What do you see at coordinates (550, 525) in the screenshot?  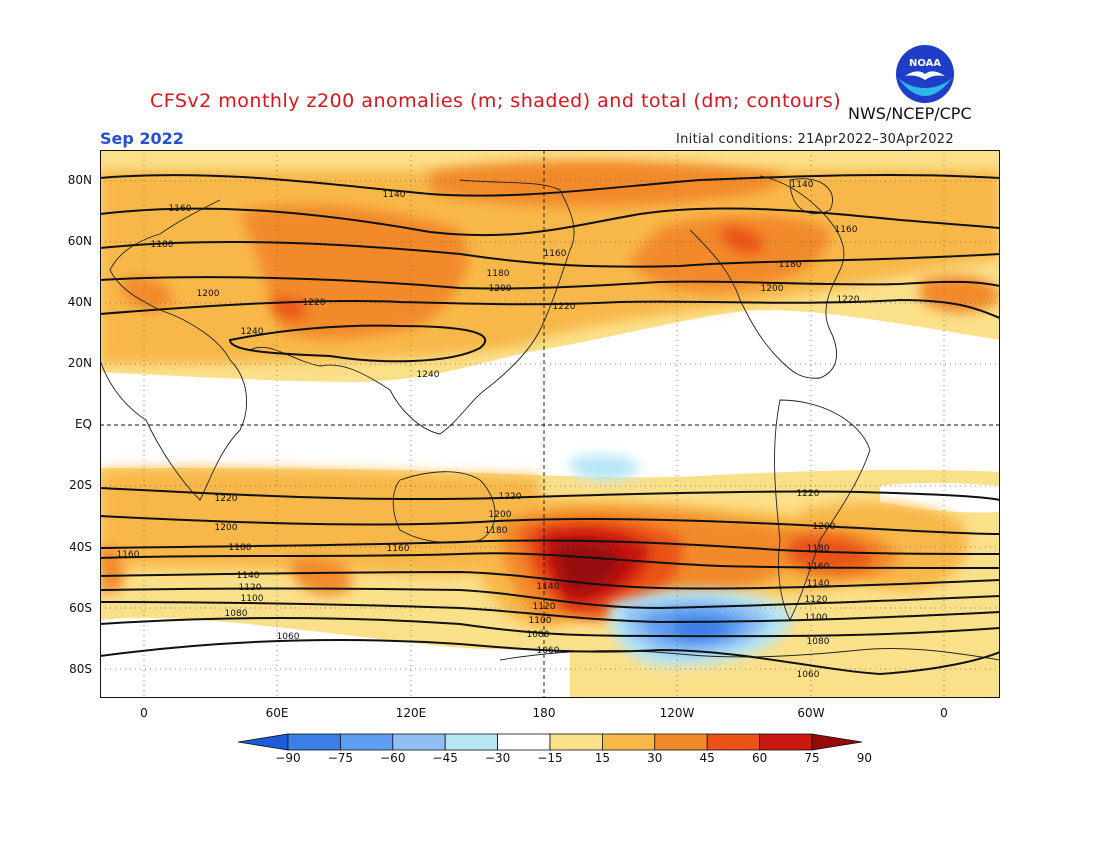 I see `contour-1200-south` at bounding box center [550, 525].